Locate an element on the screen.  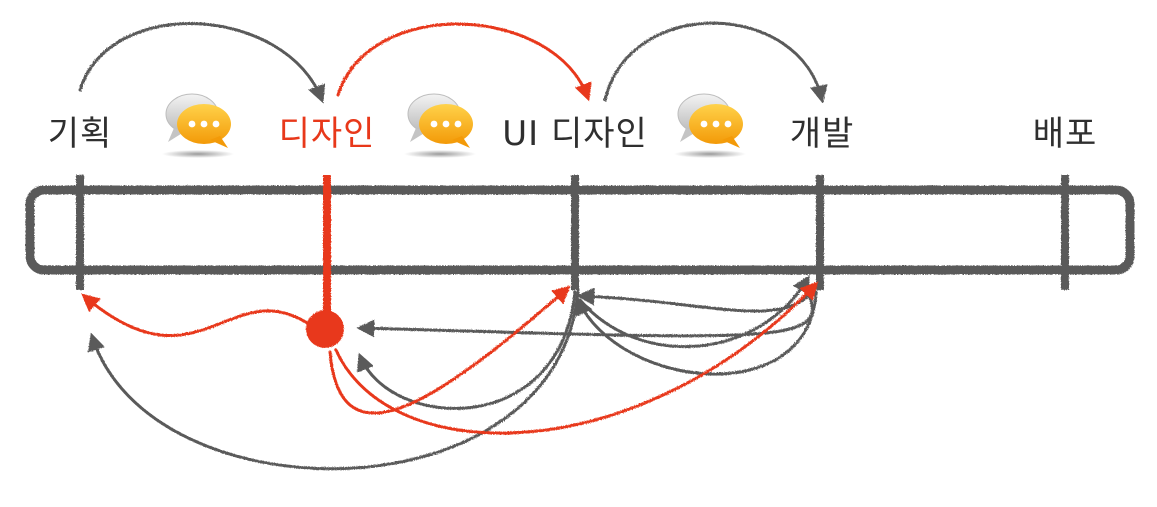
top-flow-arrows is located at coordinates (453, 62).